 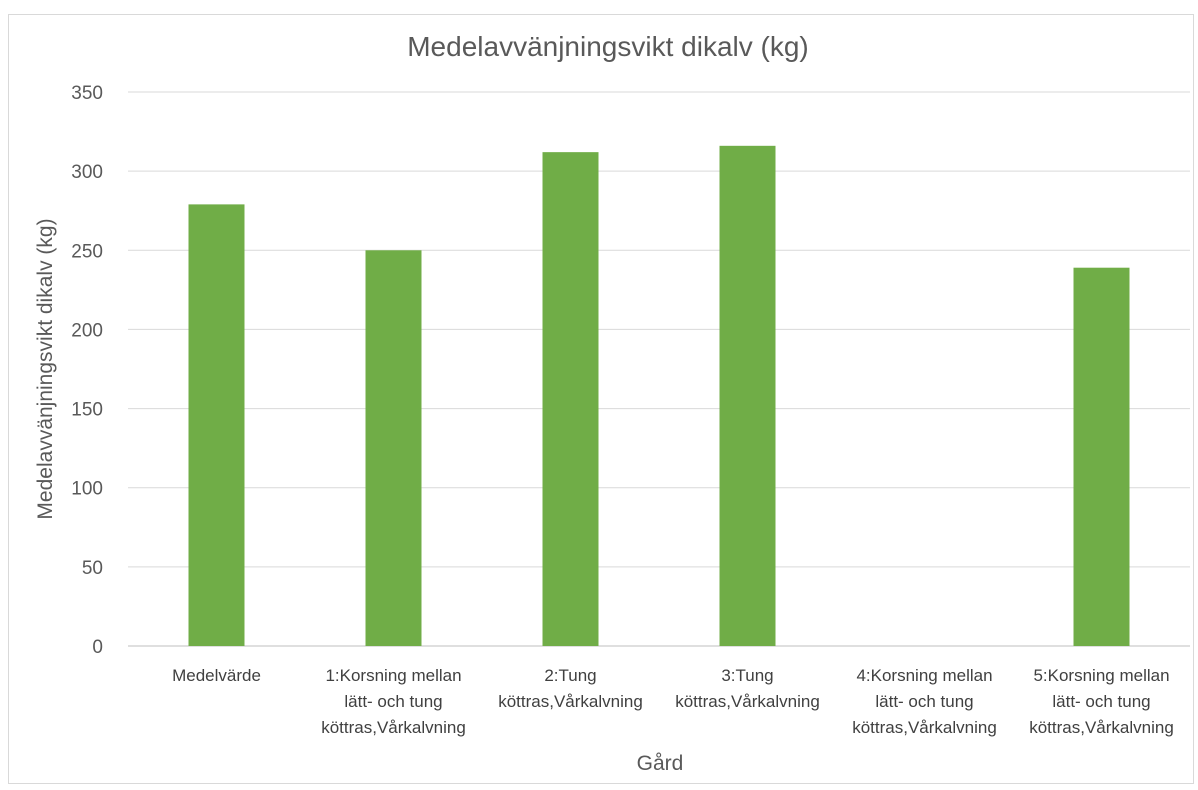 What do you see at coordinates (660, 763) in the screenshot?
I see `x-axis-title: Gård` at bounding box center [660, 763].